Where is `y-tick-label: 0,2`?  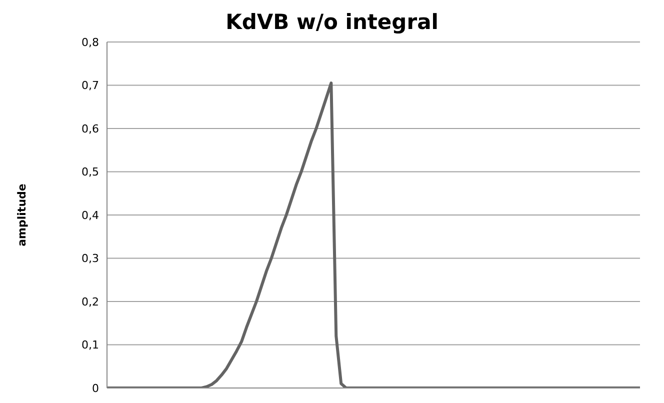
y-tick-label: 0,2 is located at coordinates (90, 301).